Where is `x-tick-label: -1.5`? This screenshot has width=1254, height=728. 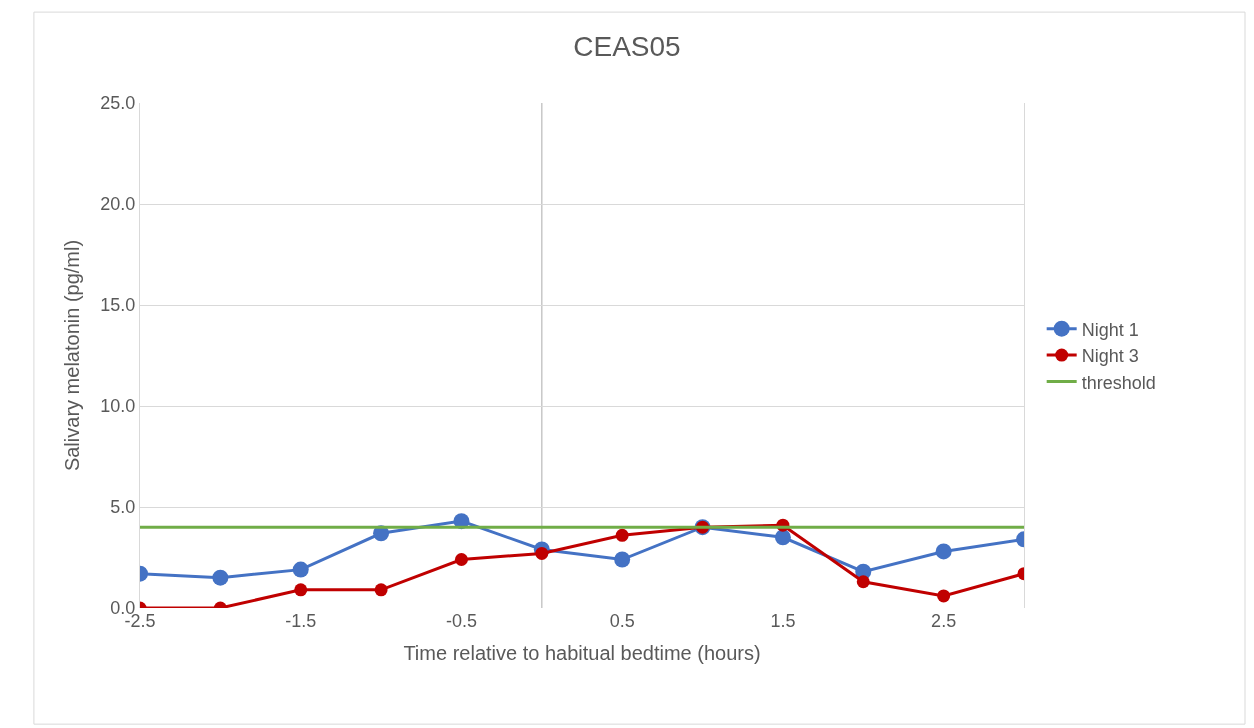 x-tick-label: -1.5 is located at coordinates (301, 621).